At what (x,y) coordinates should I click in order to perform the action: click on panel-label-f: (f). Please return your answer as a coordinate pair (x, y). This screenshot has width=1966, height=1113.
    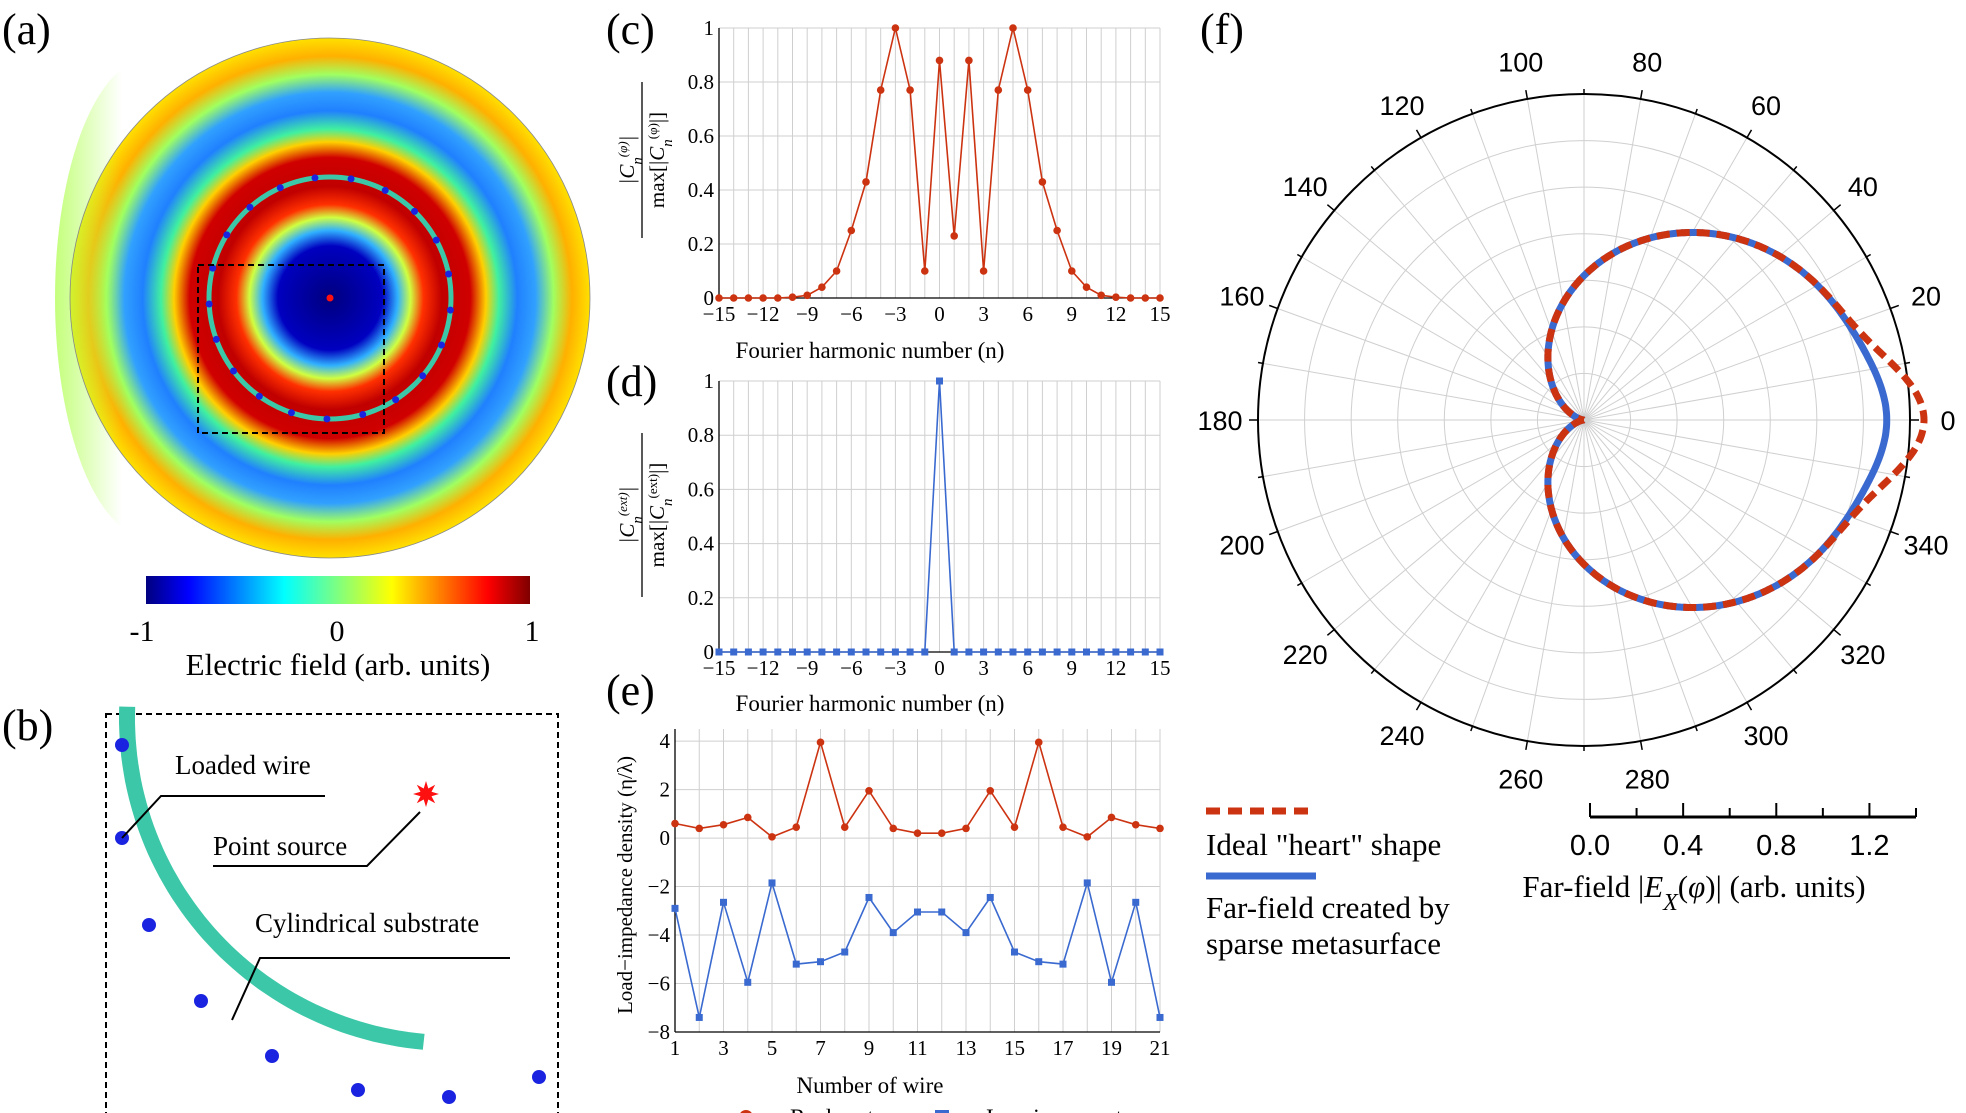
    Looking at the image, I should click on (1222, 29).